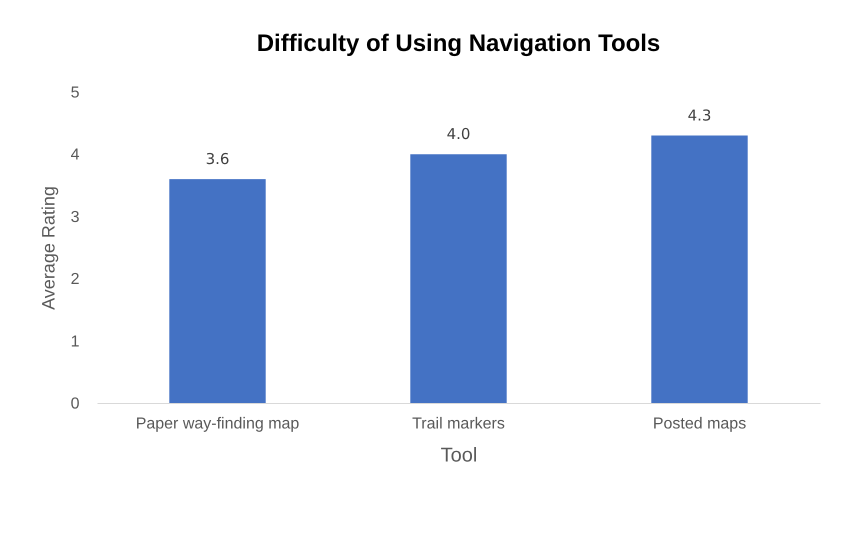 Image resolution: width=846 pixels, height=547 pixels. What do you see at coordinates (700, 115) in the screenshot?
I see `data-label: 4.3` at bounding box center [700, 115].